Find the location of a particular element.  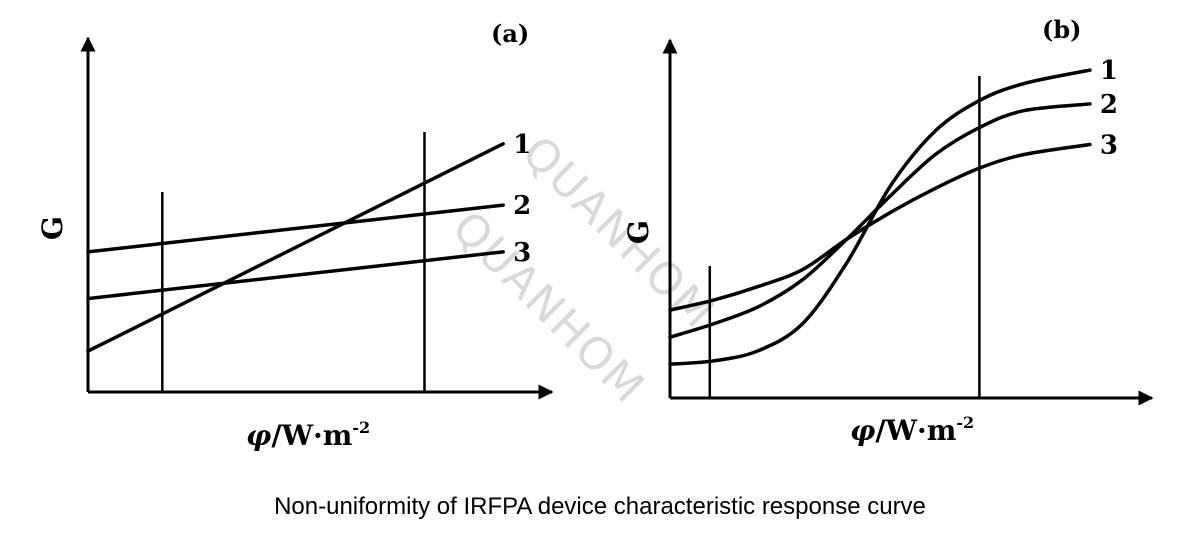

panel-a-x-axis-exponent: -2 is located at coordinates (361, 427).